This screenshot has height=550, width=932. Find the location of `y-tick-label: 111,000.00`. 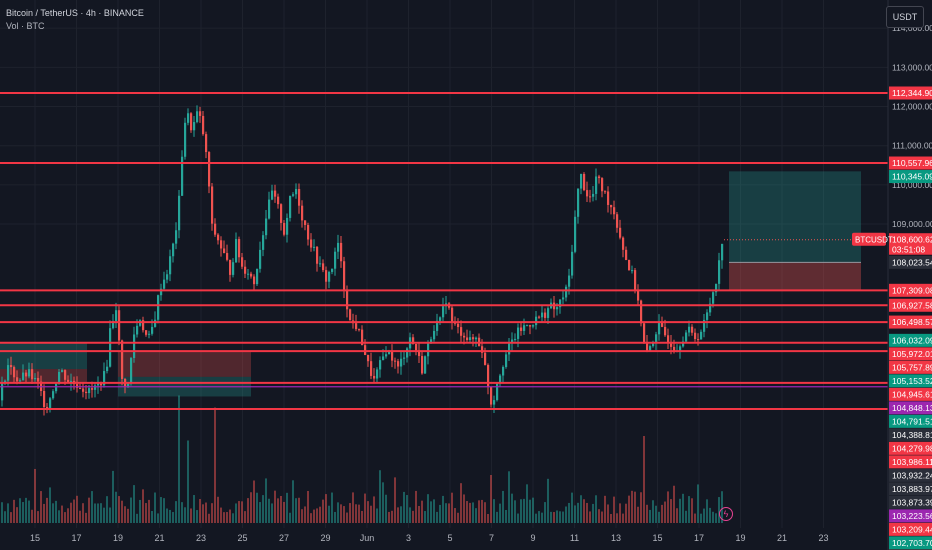

y-tick-label: 111,000.00 is located at coordinates (912, 146).